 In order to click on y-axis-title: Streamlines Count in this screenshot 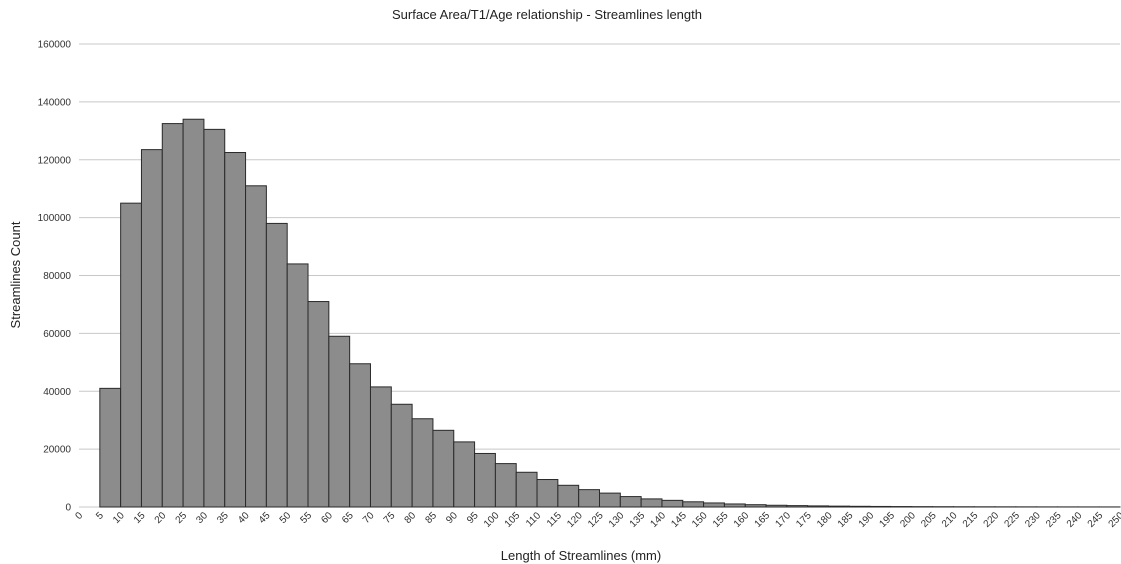, I will do `click(15, 274)`.